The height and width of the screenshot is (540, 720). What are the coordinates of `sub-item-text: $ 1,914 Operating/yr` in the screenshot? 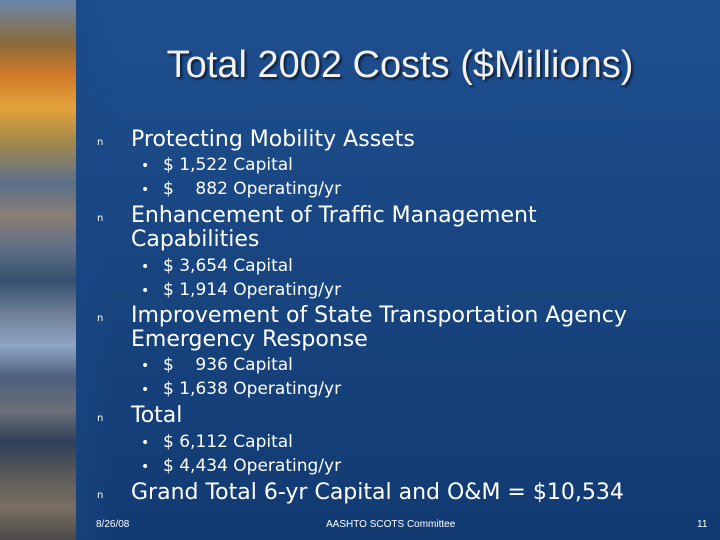 It's located at (252, 290).